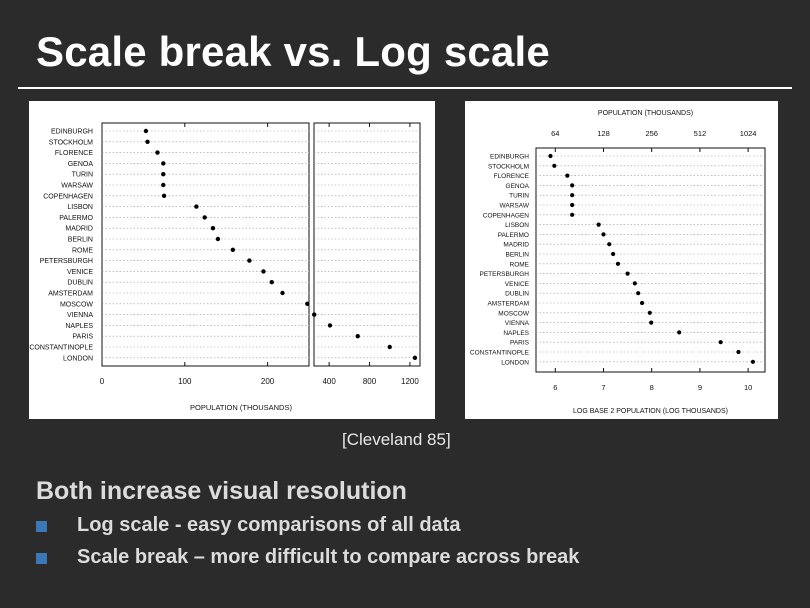  I want to click on category-label: MADRID, so click(516, 245).